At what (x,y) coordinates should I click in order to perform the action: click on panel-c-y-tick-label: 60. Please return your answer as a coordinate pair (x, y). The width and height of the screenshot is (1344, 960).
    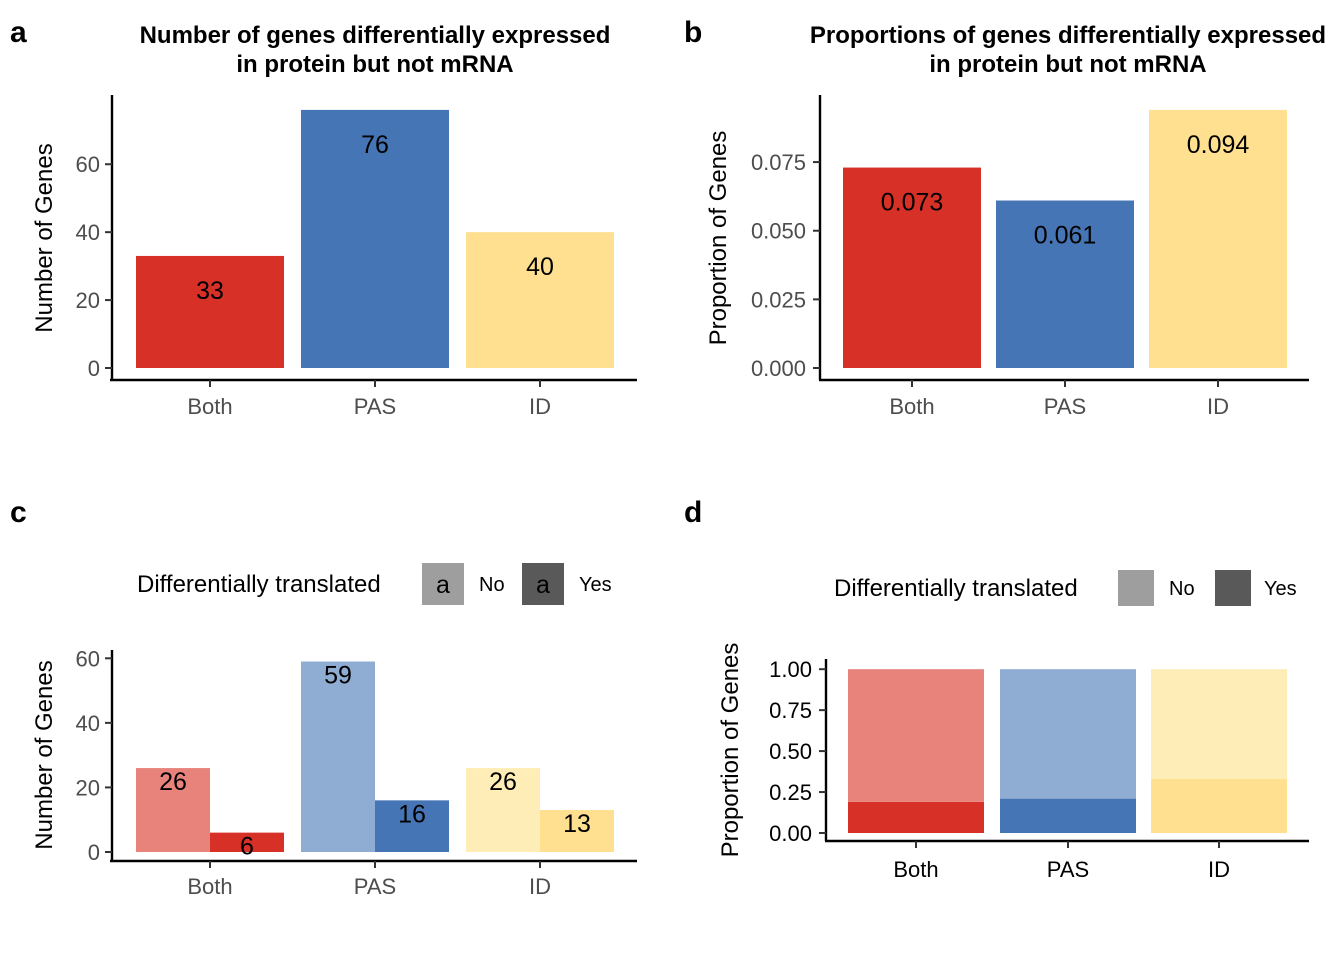
    Looking at the image, I should click on (88, 658).